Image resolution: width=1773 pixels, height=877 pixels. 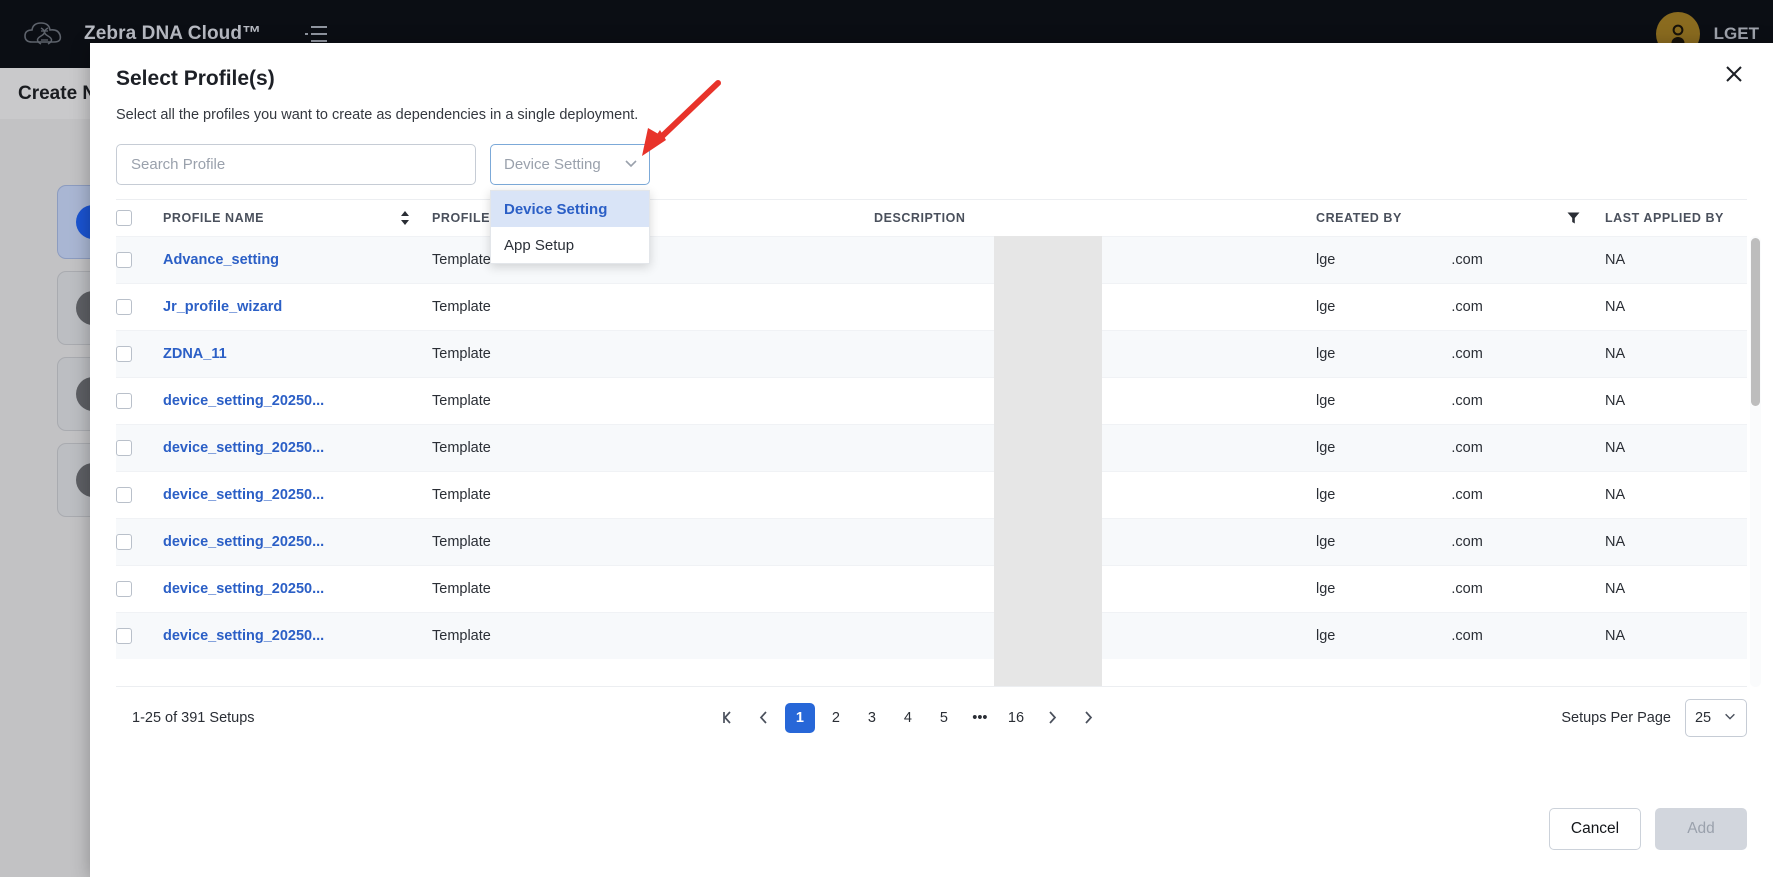 What do you see at coordinates (570, 245) in the screenshot?
I see `dropdown-option-app-setup: App Setup` at bounding box center [570, 245].